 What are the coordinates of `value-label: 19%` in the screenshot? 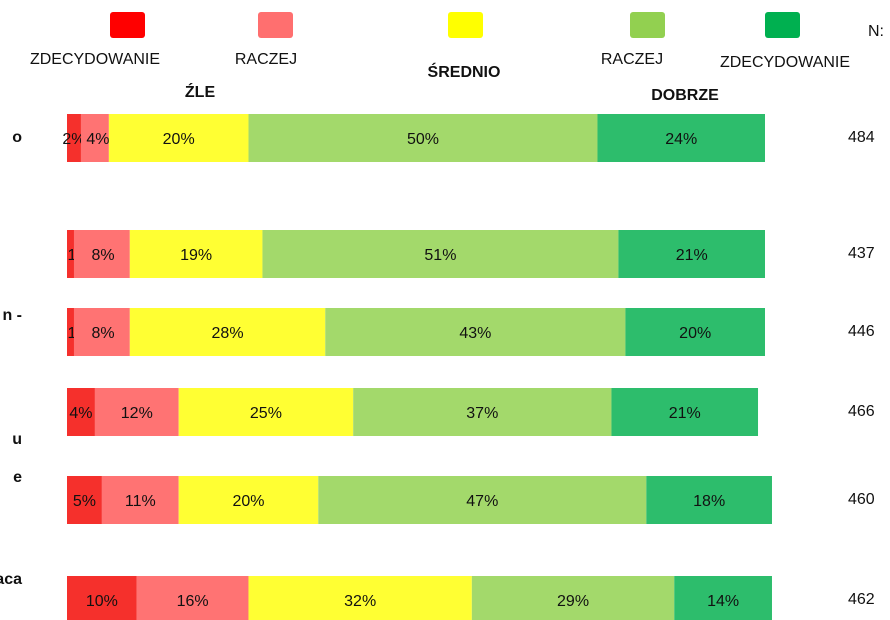 It's located at (196, 255).